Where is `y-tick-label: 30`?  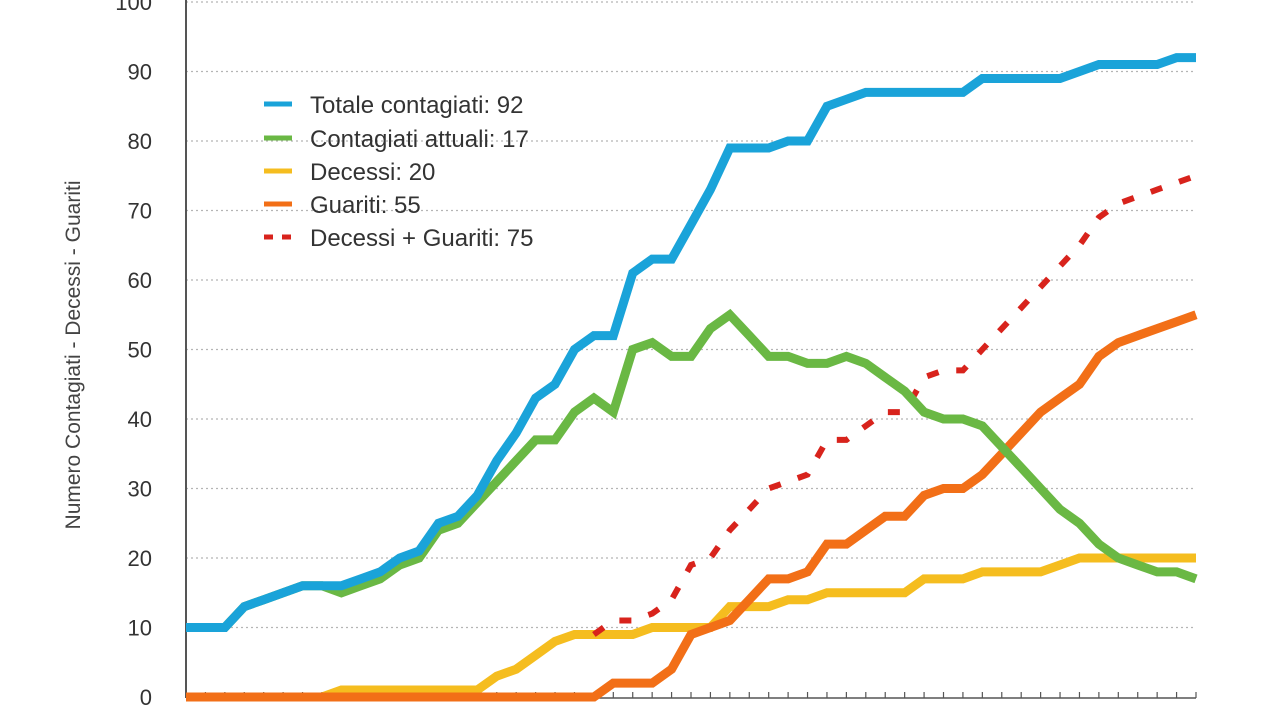
y-tick-label: 30 is located at coordinates (140, 489).